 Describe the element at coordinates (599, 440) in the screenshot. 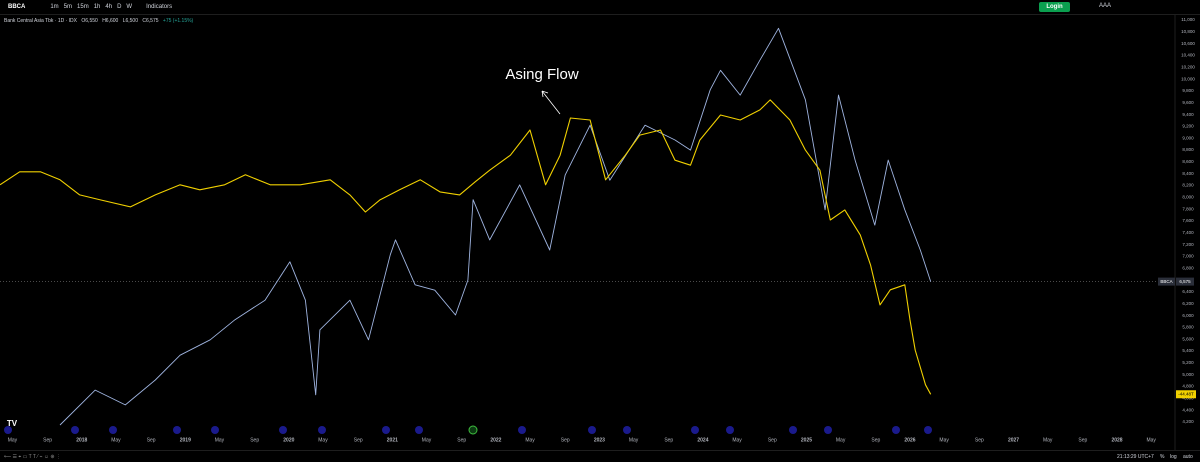

I see `x-tick-label: 2023` at that location.